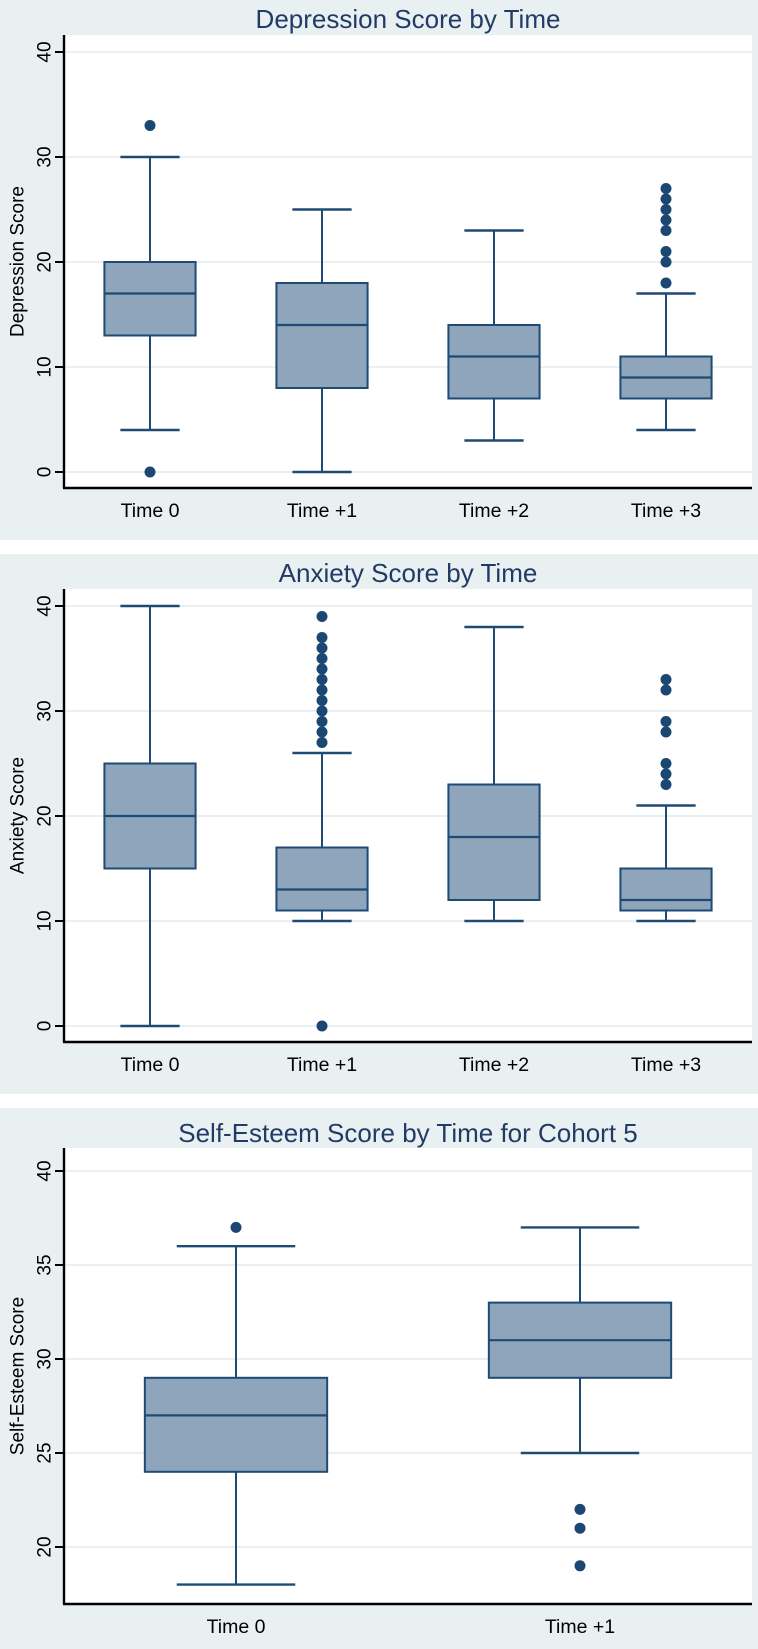  What do you see at coordinates (18, 261) in the screenshot?
I see `y-axis-label: Depression Score` at bounding box center [18, 261].